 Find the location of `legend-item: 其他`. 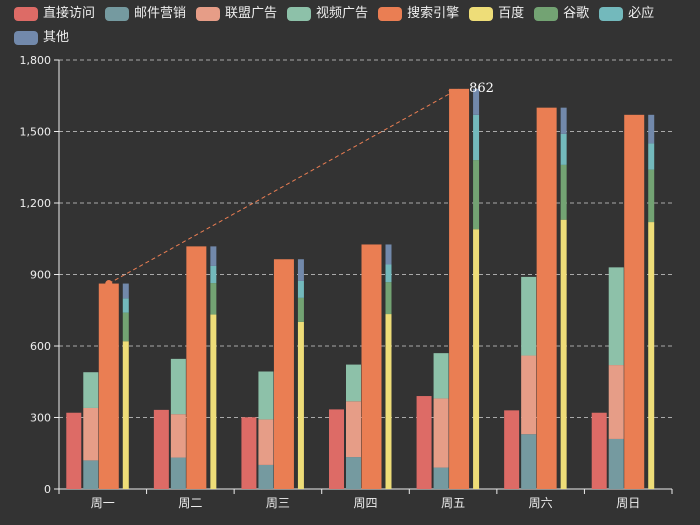

legend-item: 其他 is located at coordinates (41, 38).